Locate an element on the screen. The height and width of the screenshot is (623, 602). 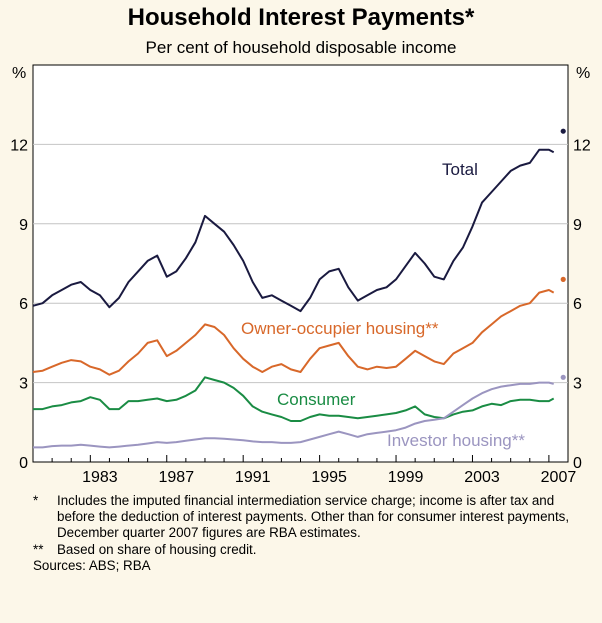
estimate-dot-investor-housing is located at coordinates (563, 377).